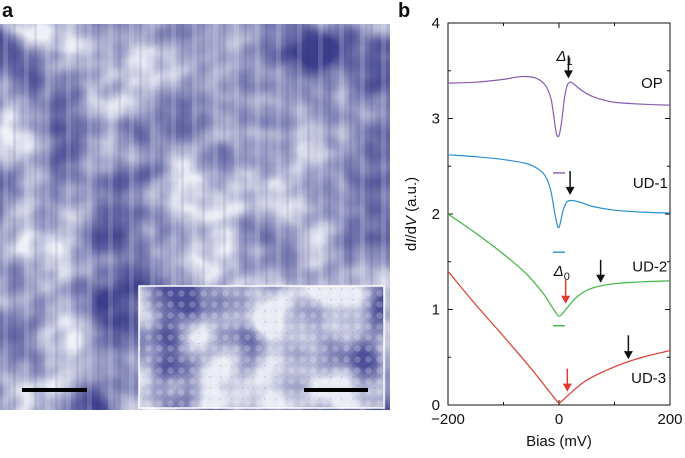  I want to click on delta1-label: Δ1, so click(563, 58).